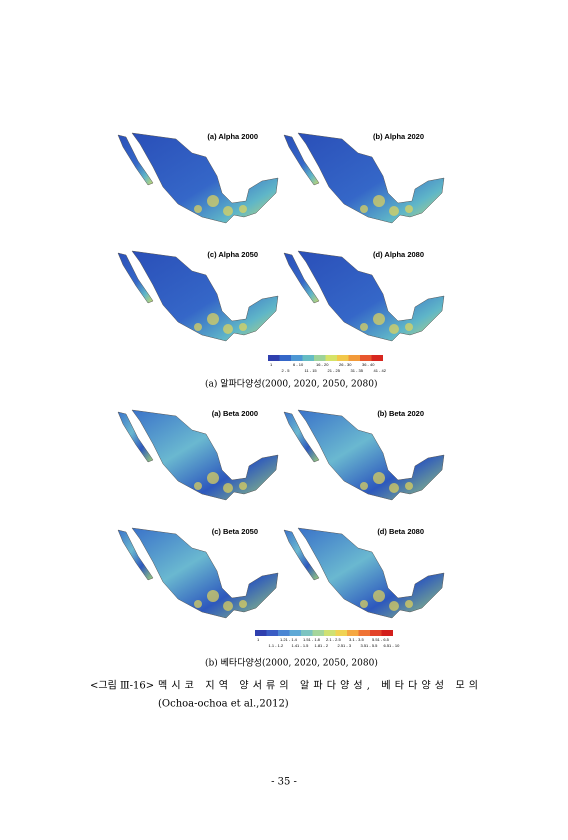  What do you see at coordinates (223, 704) in the screenshot?
I see `citation: (Ochoa-ochoa et al.,2012)` at bounding box center [223, 704].